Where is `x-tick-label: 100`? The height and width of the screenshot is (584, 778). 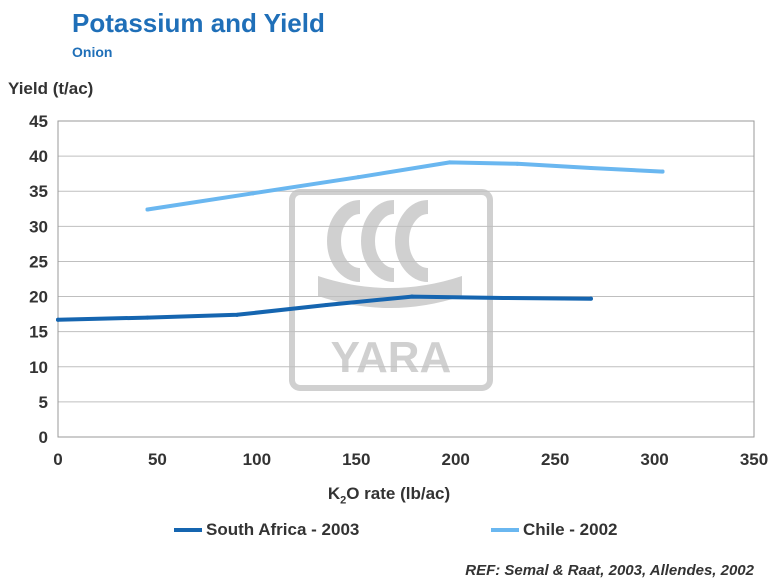
x-tick-label: 100 is located at coordinates (257, 459).